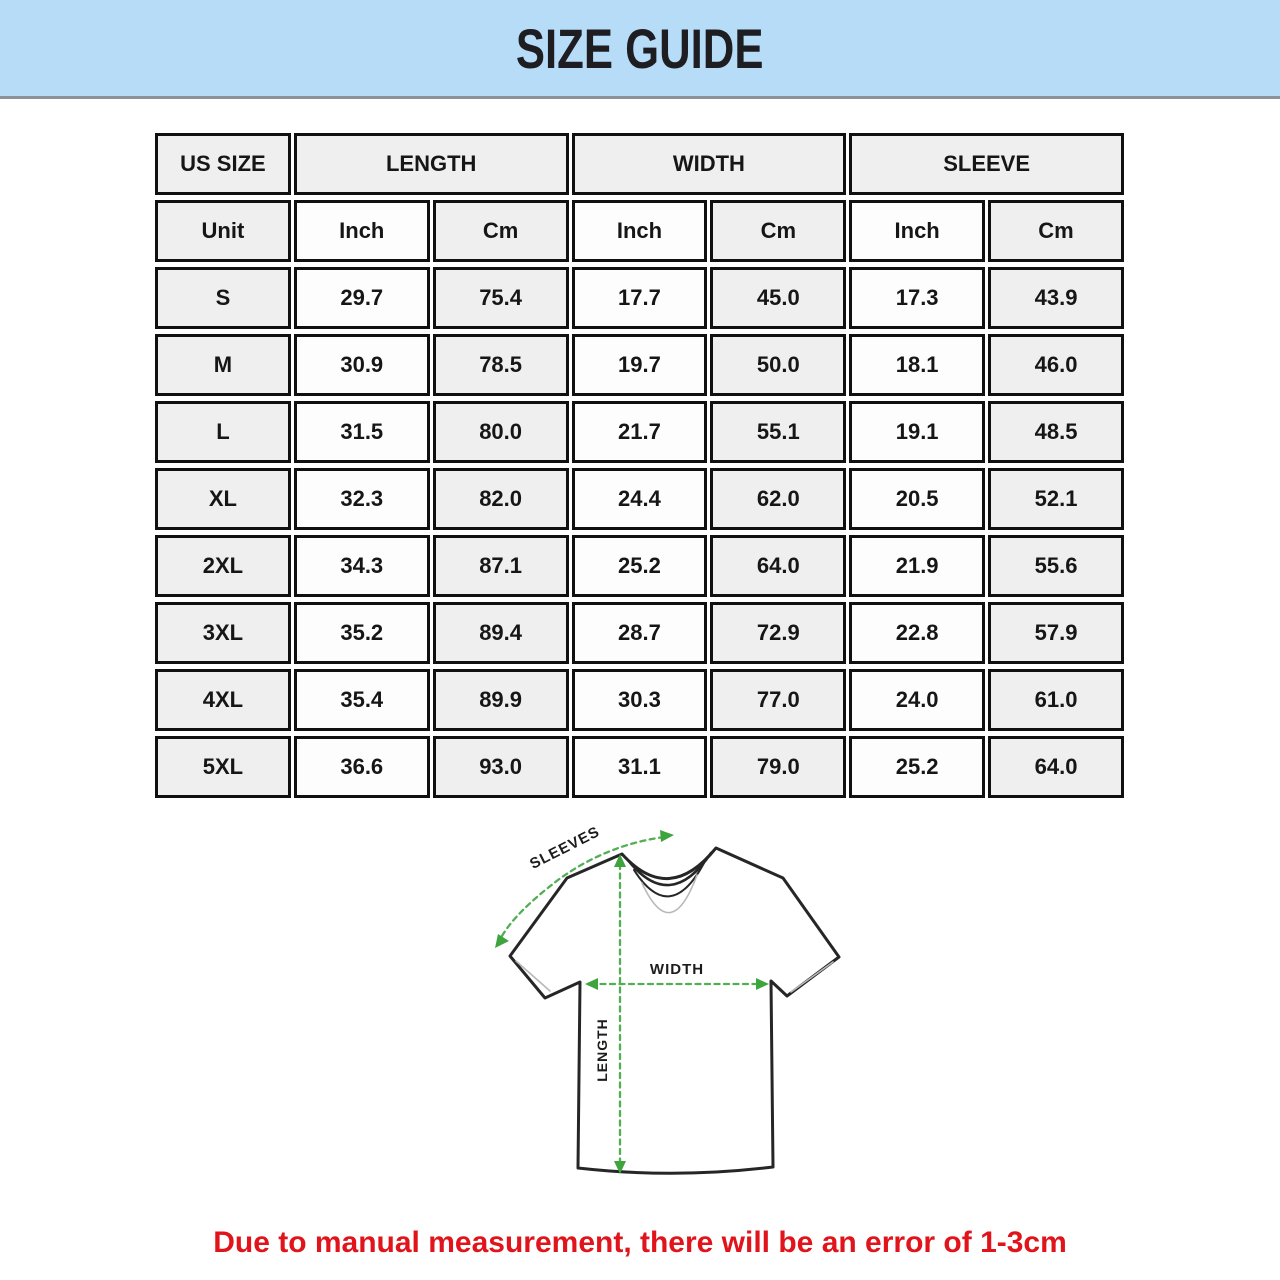 The image size is (1280, 1280). Describe the element at coordinates (500, 298) in the screenshot. I see `value-cell: 75.4` at that location.